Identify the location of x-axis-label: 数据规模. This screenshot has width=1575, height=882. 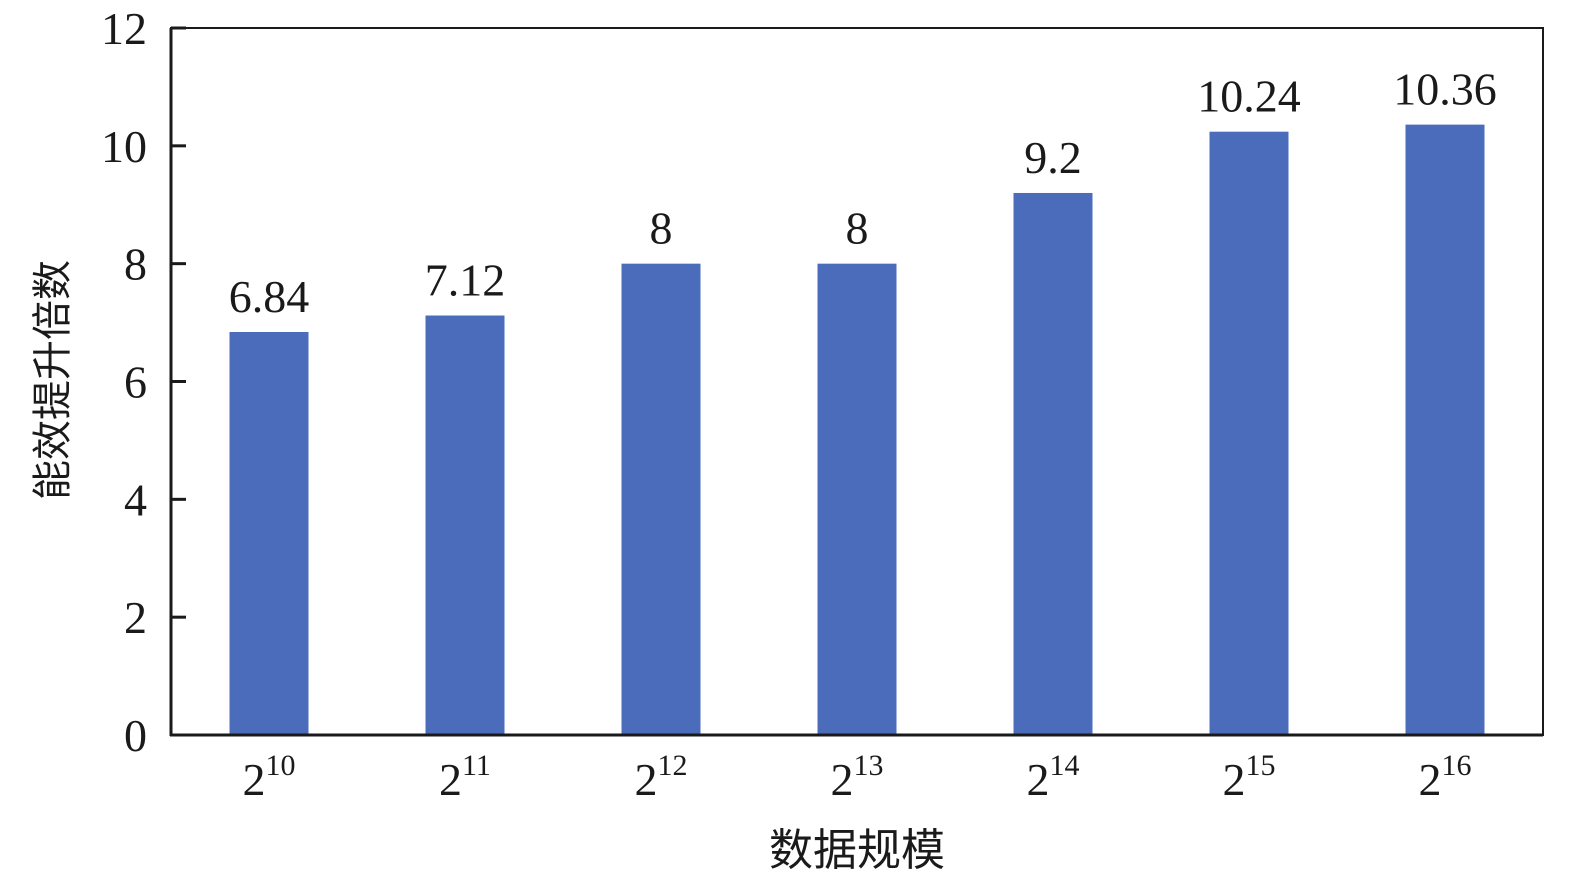
(857, 850).